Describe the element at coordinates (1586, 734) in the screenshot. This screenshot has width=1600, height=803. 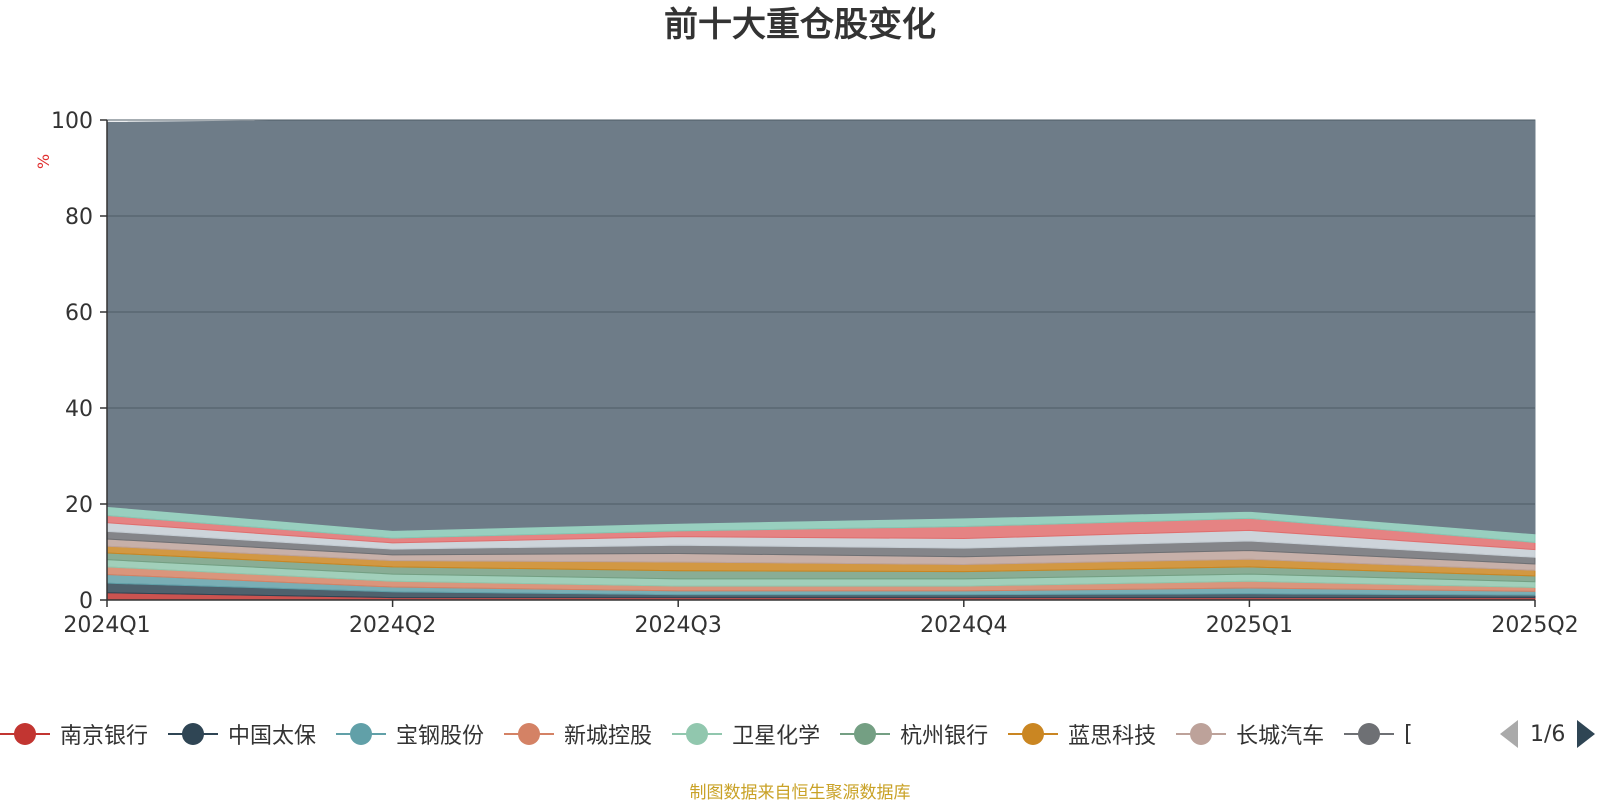
I see `legend-next-page-icon` at that location.